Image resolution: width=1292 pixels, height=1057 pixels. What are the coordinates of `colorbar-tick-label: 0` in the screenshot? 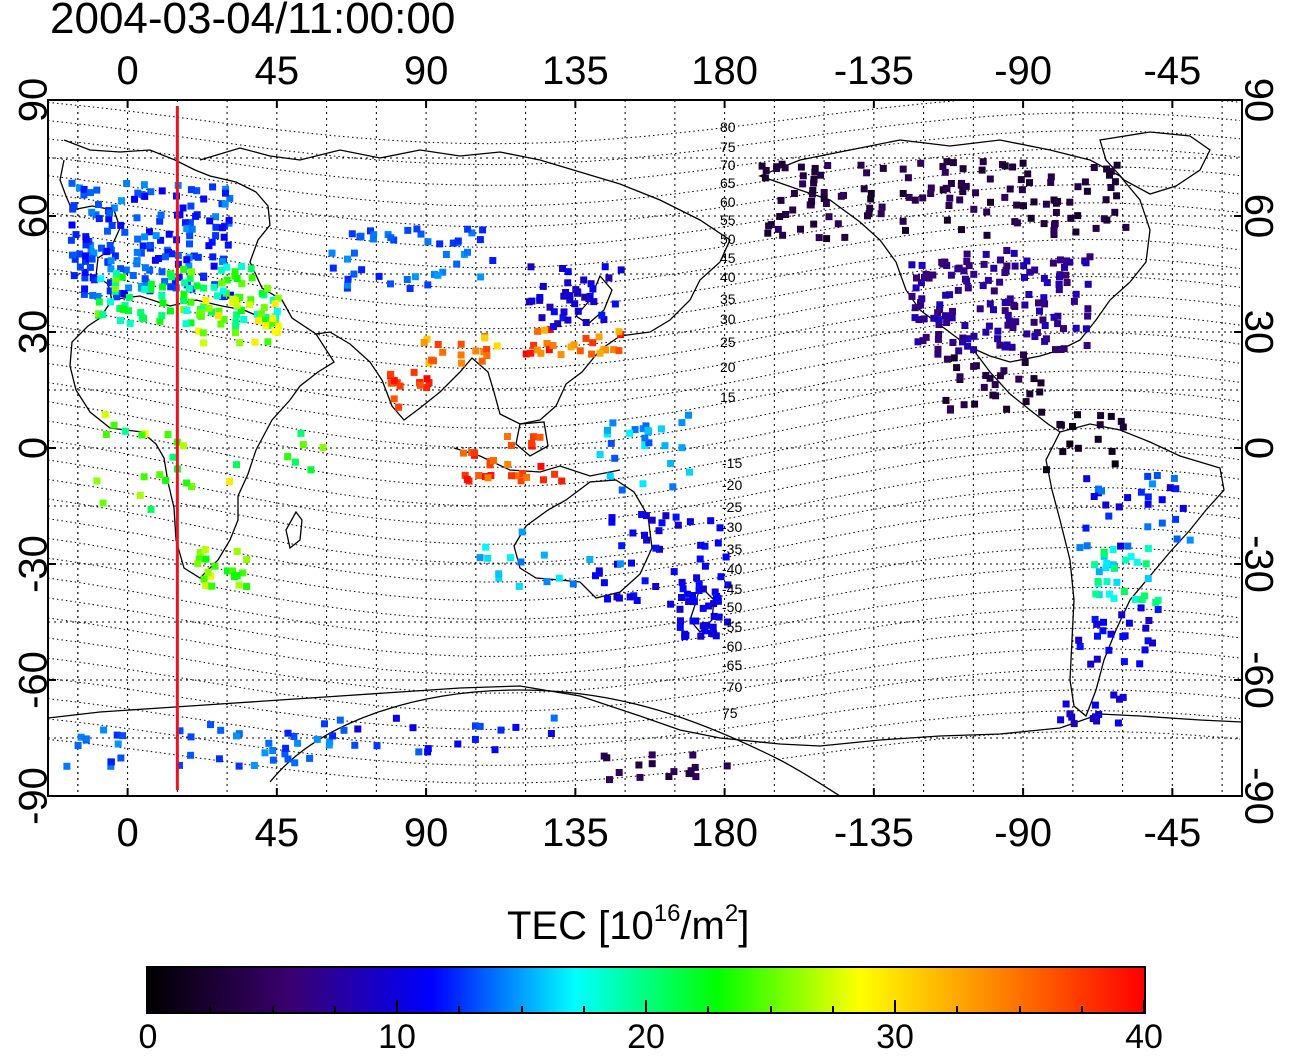 It's located at (148, 1037).